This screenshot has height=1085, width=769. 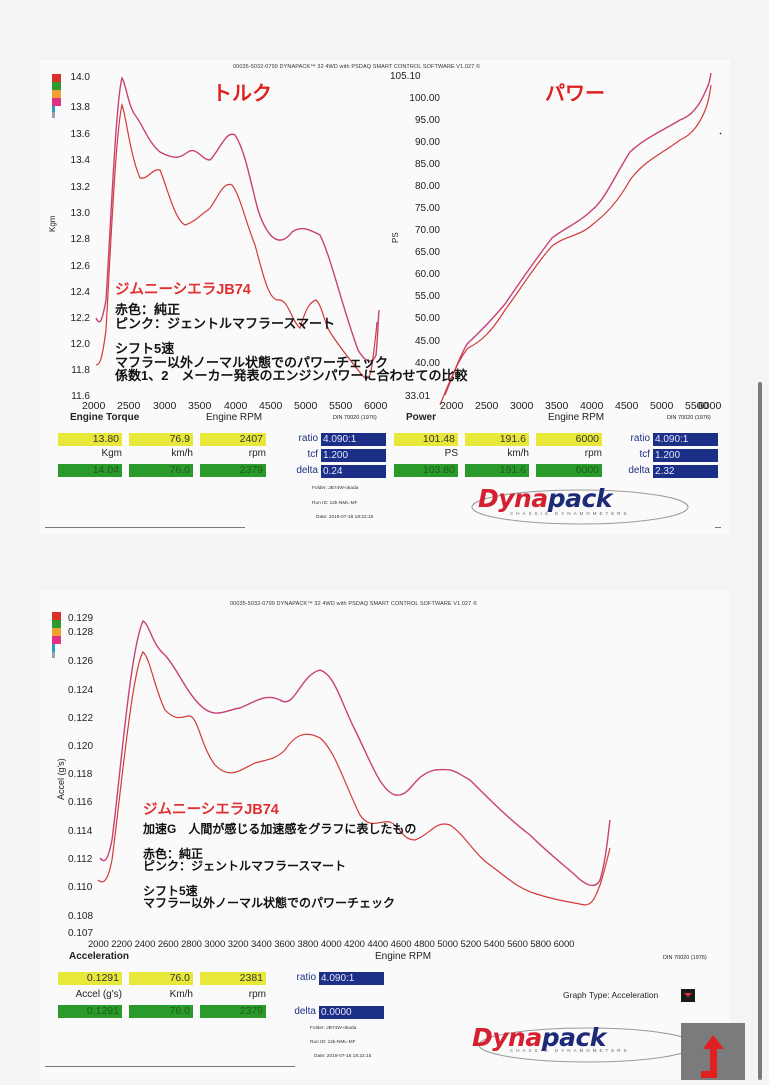 What do you see at coordinates (53, 655) in the screenshot?
I see `legend-swatch-grey` at bounding box center [53, 655].